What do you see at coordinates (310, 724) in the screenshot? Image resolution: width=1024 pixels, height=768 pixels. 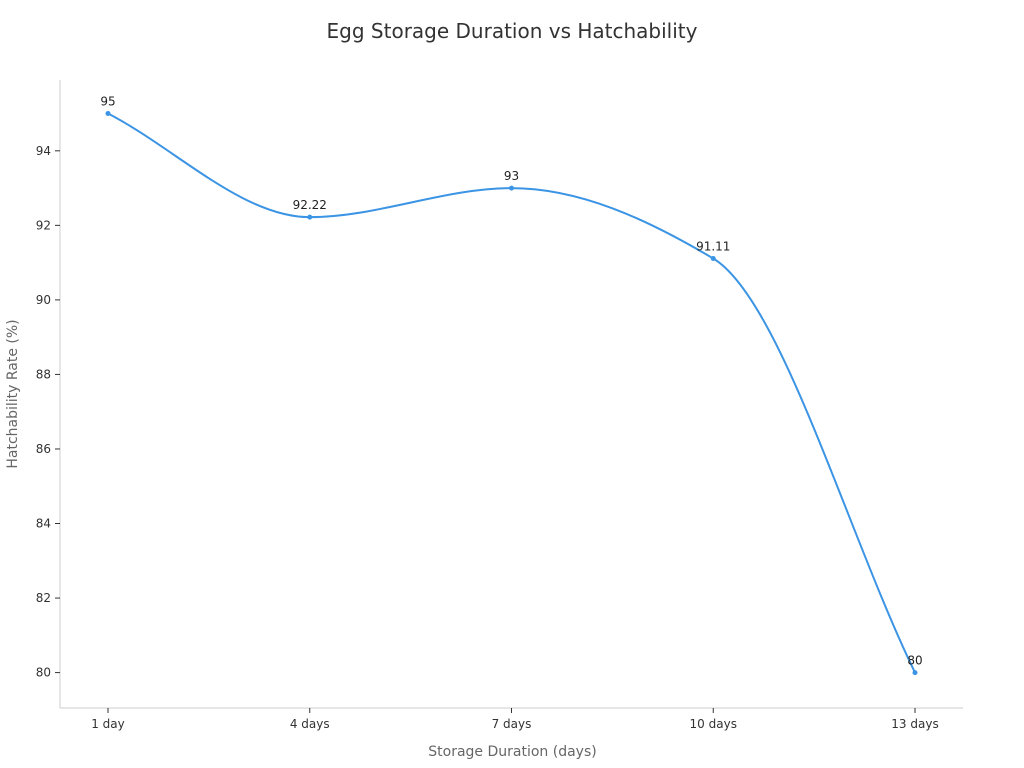 I see `x-tick-label: 4 days` at bounding box center [310, 724].